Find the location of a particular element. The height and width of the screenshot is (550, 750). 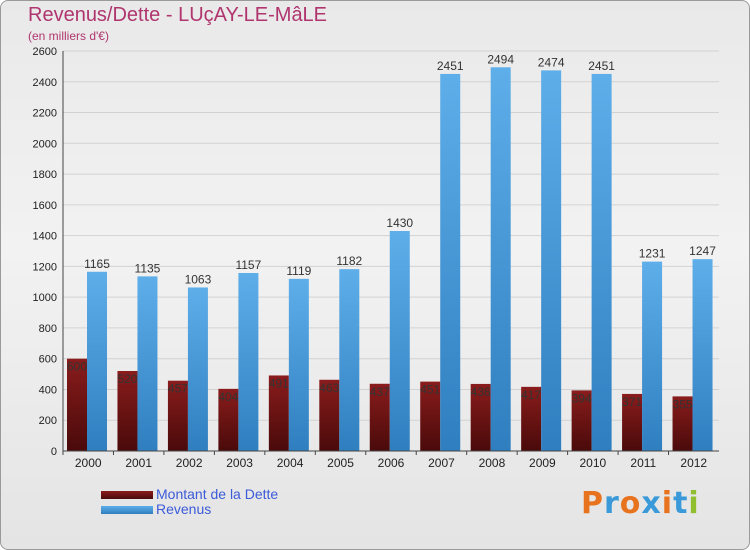

logo-letter: P is located at coordinates (592, 503).